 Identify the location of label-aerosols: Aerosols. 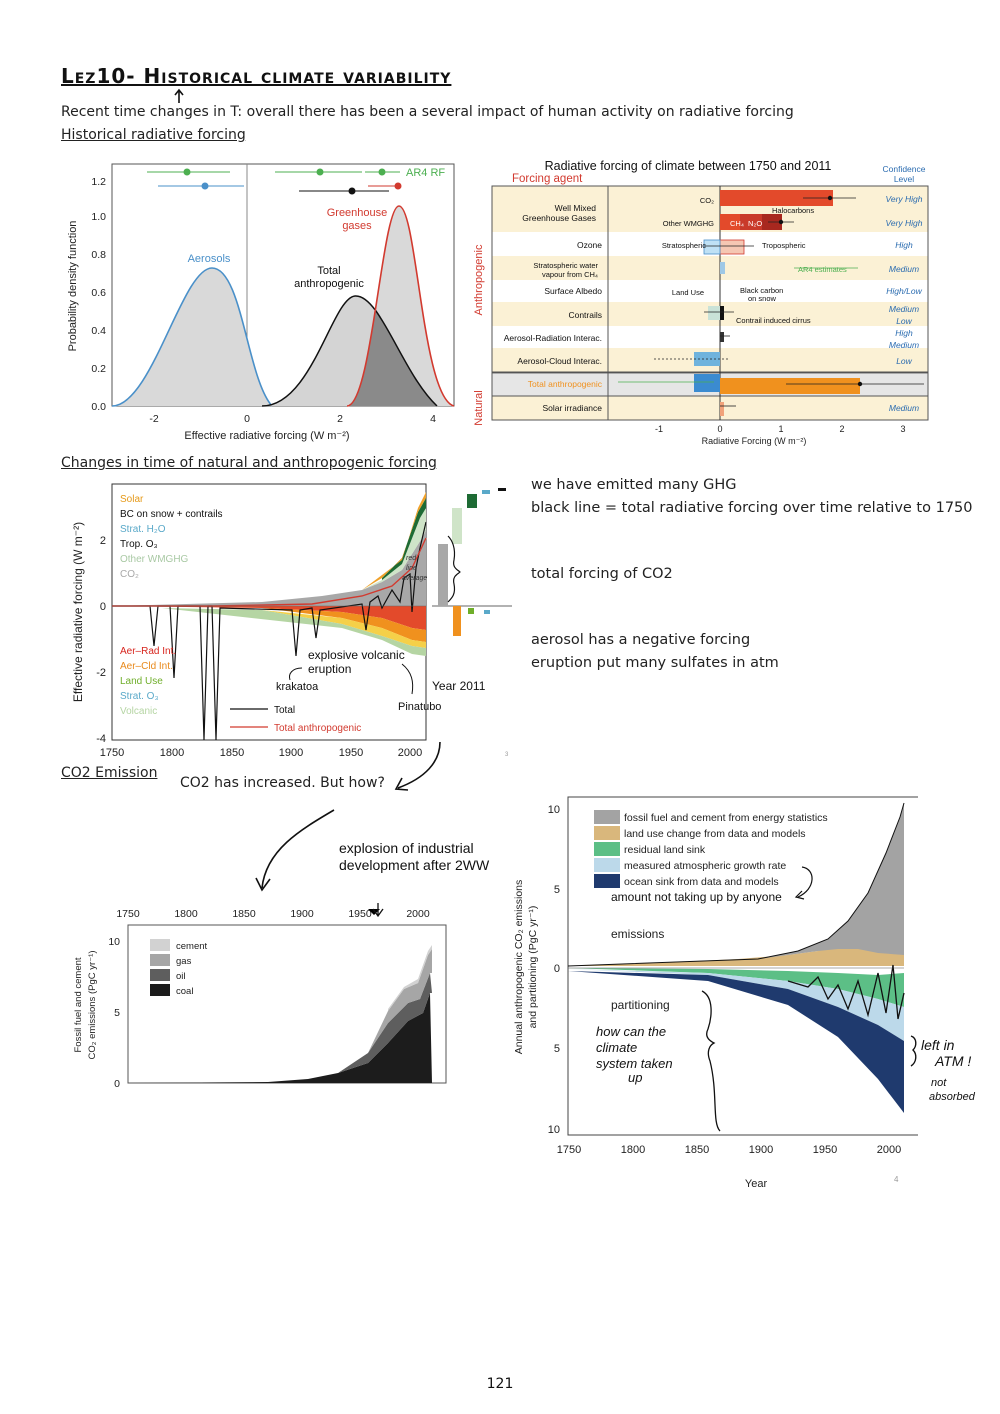
(209, 259).